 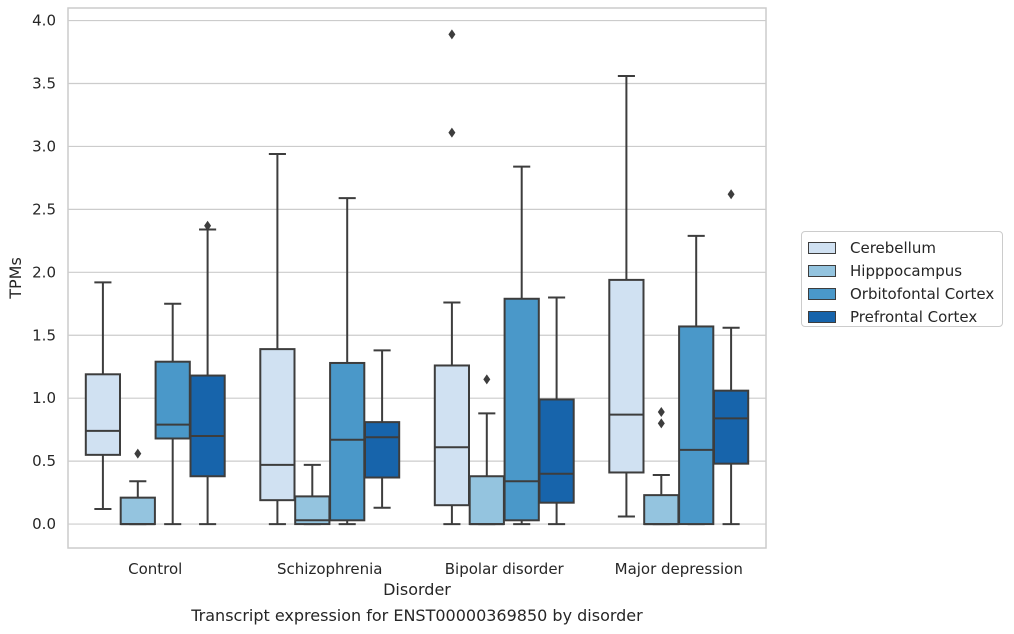 I want to click on legend-label-hippocampus: Hipppocampus, so click(x=906, y=270).